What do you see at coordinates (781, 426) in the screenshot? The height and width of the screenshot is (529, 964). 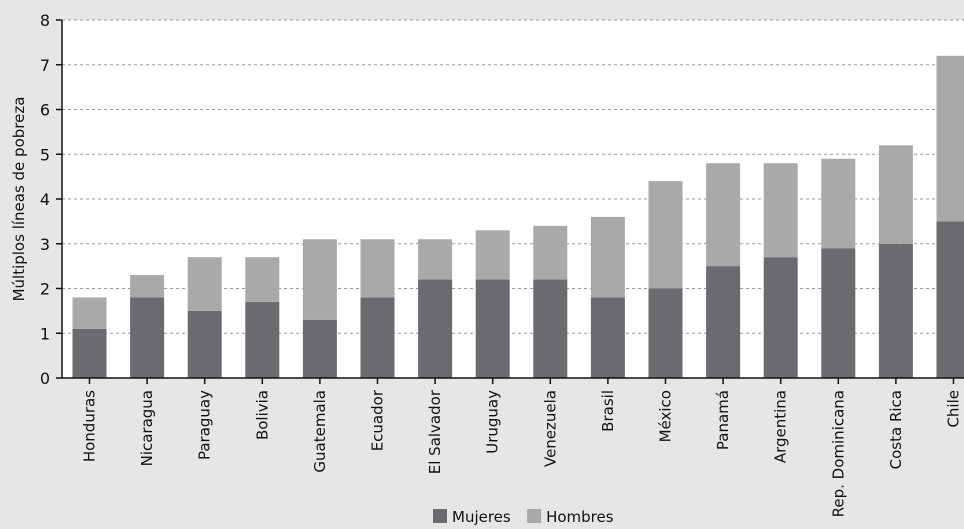 I see `x-tick-label: Argentina` at bounding box center [781, 426].